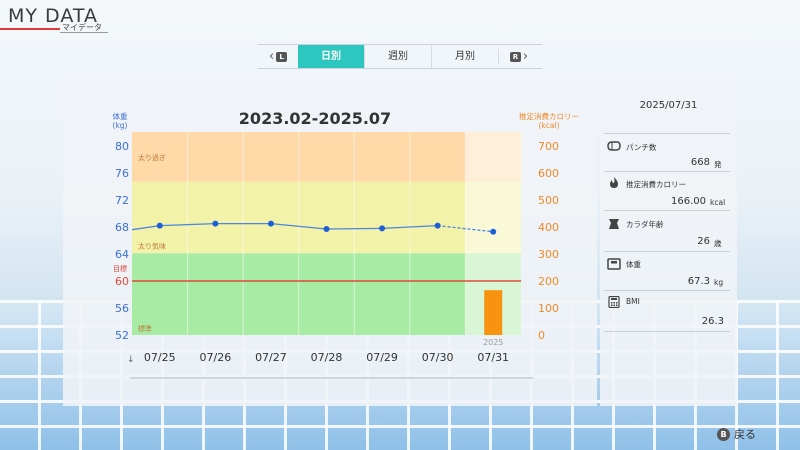  What do you see at coordinates (633, 264) in the screenshot?
I see `weight-label: 体重` at bounding box center [633, 264].